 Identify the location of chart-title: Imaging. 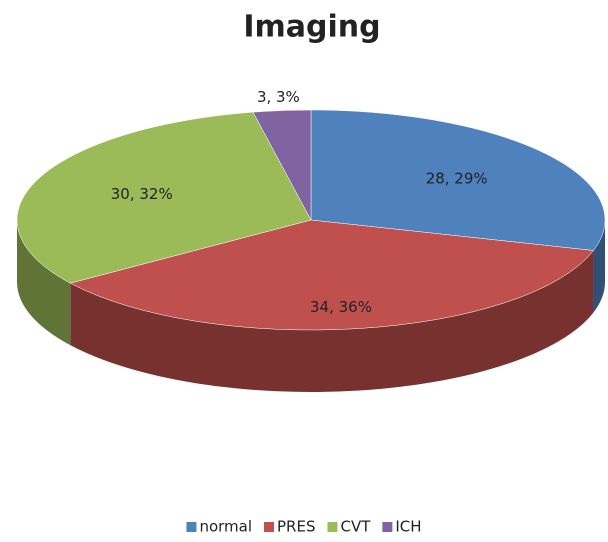
(311, 27).